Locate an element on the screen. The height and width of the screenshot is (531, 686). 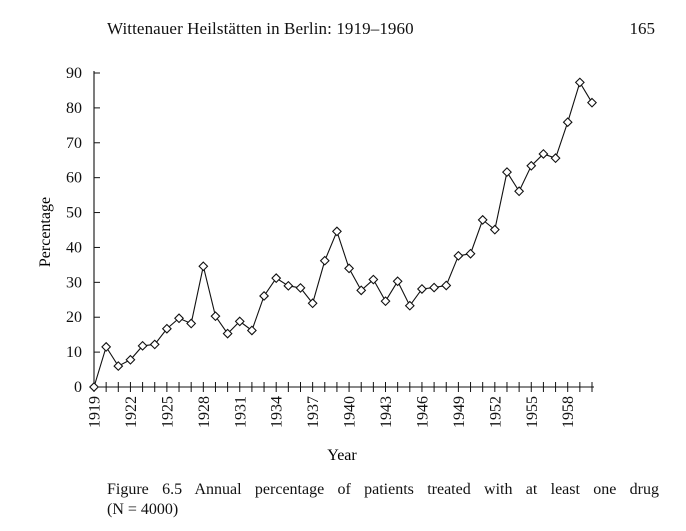
data-point-1919 is located at coordinates (94, 387).